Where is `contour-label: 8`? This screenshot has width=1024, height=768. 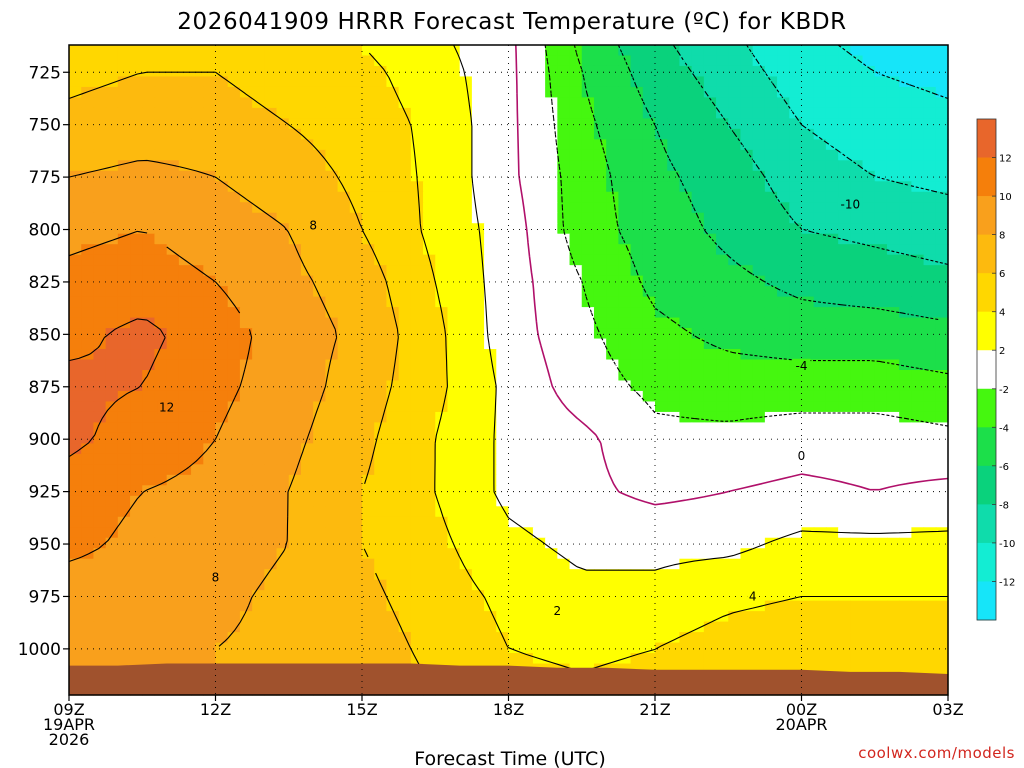
contour-label: 8 is located at coordinates (216, 578).